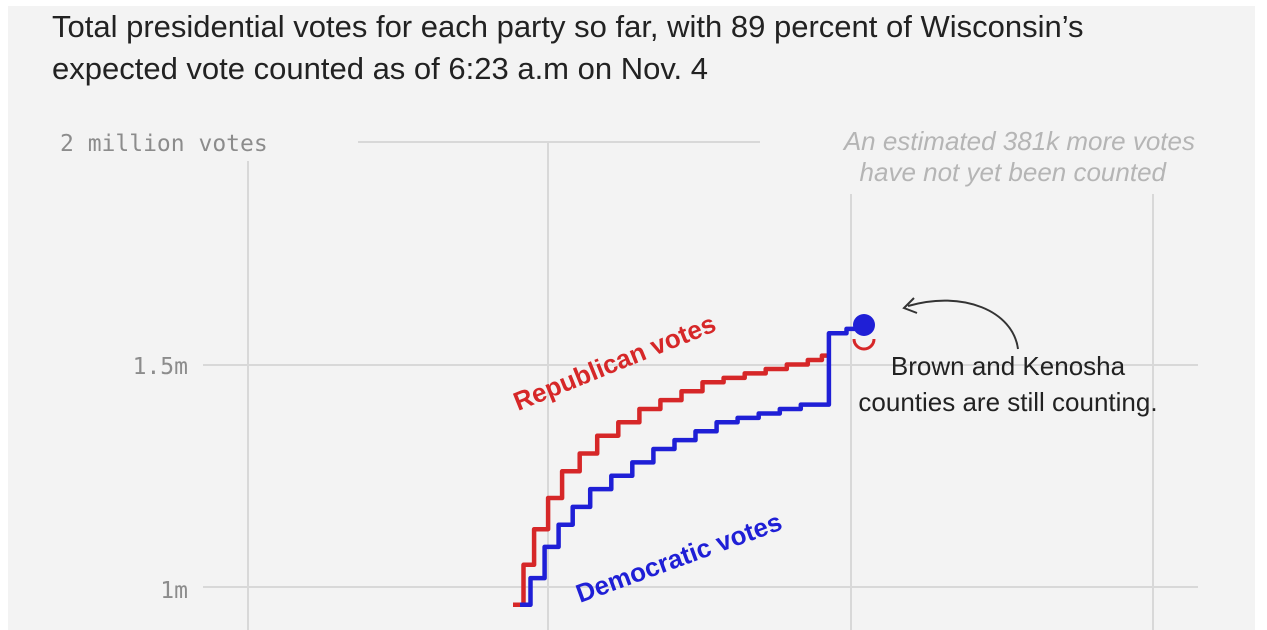  Describe the element at coordinates (864, 344) in the screenshot. I see `republican-end-marker` at that location.